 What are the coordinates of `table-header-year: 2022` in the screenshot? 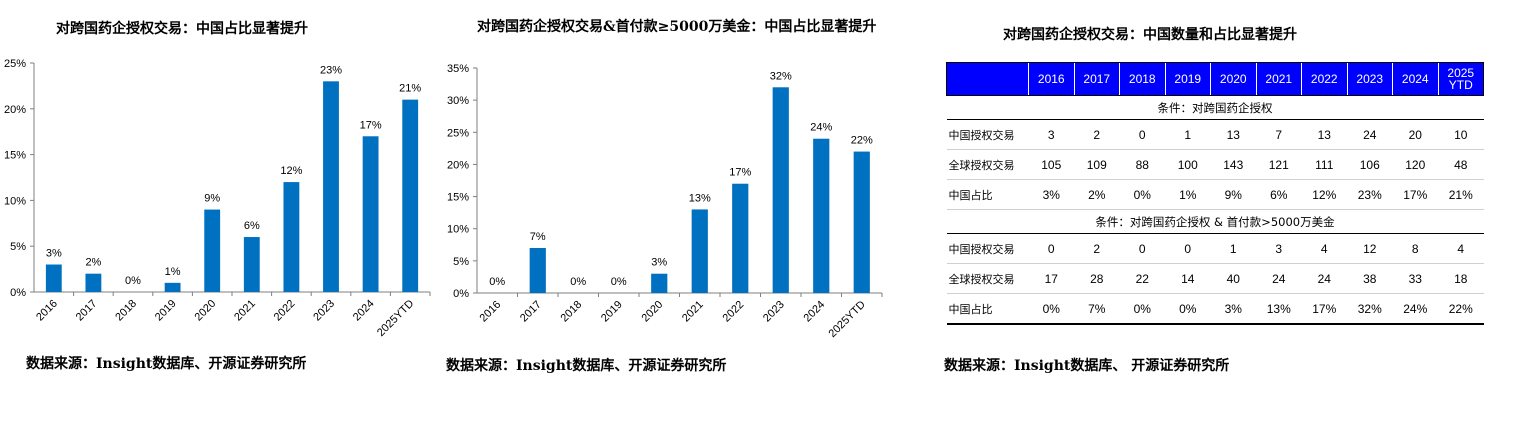 It's located at (1324, 79).